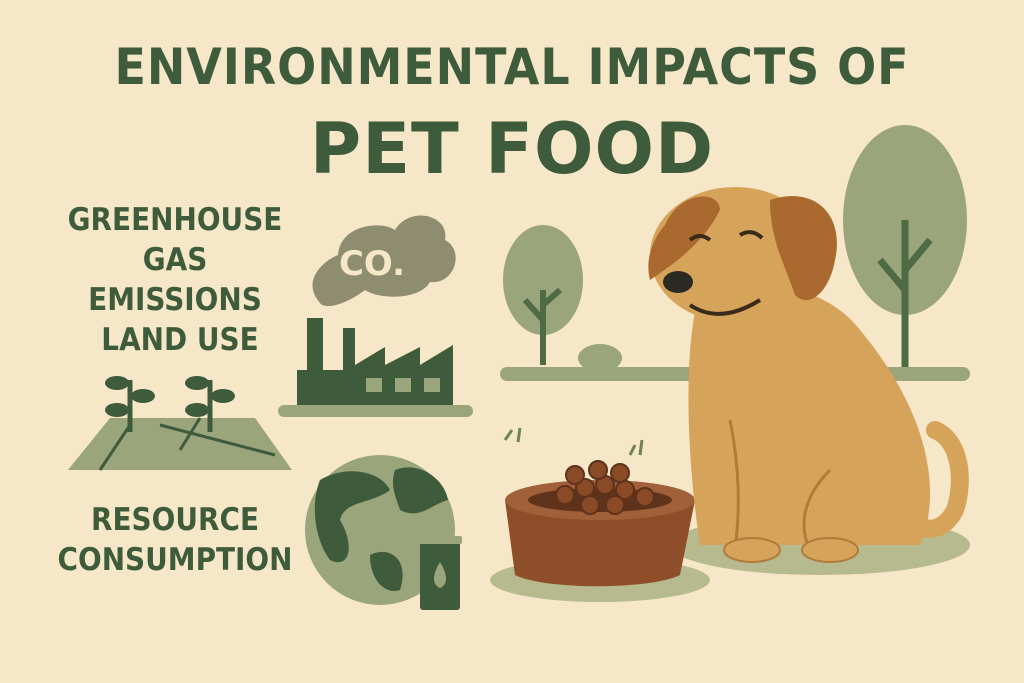 This screenshot has height=683, width=1024. I want to click on label-line: GAS EMISSIONS, so click(175, 280).